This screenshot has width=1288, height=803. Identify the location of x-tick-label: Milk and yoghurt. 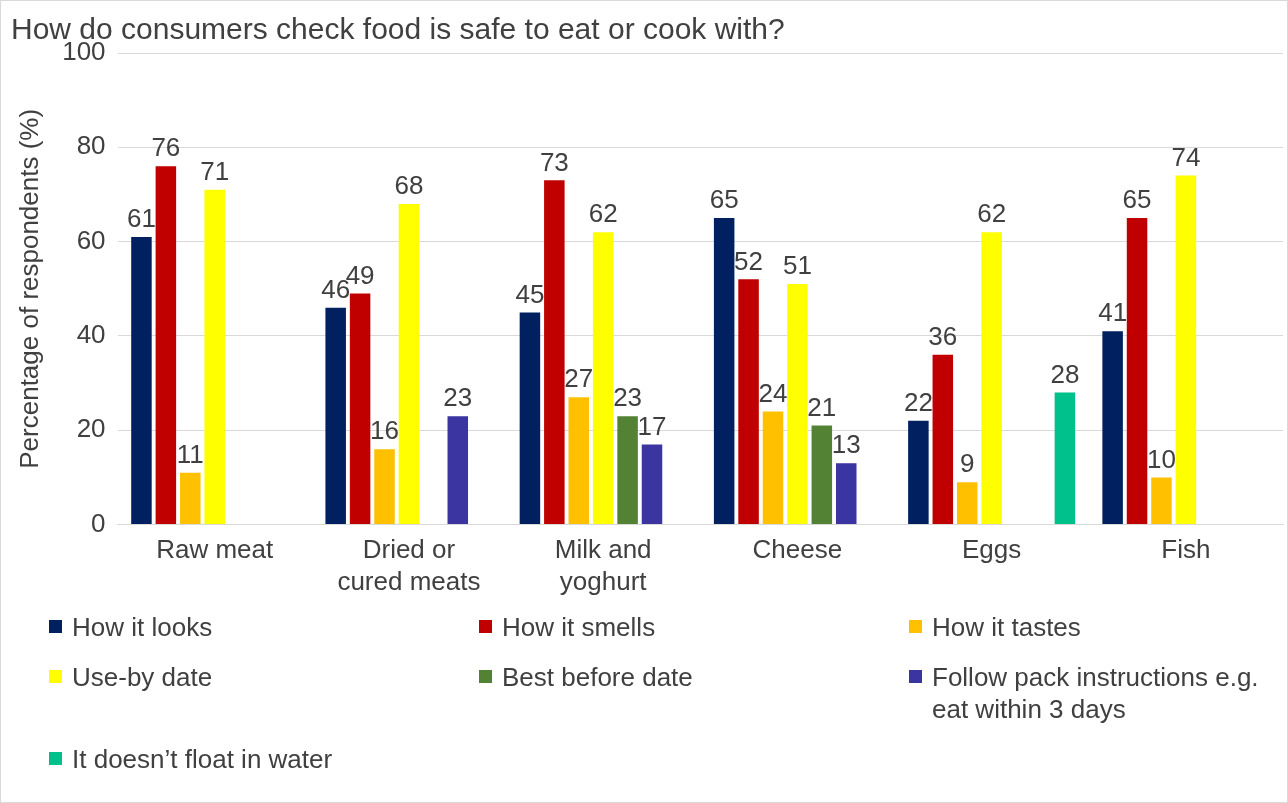
(603, 565).